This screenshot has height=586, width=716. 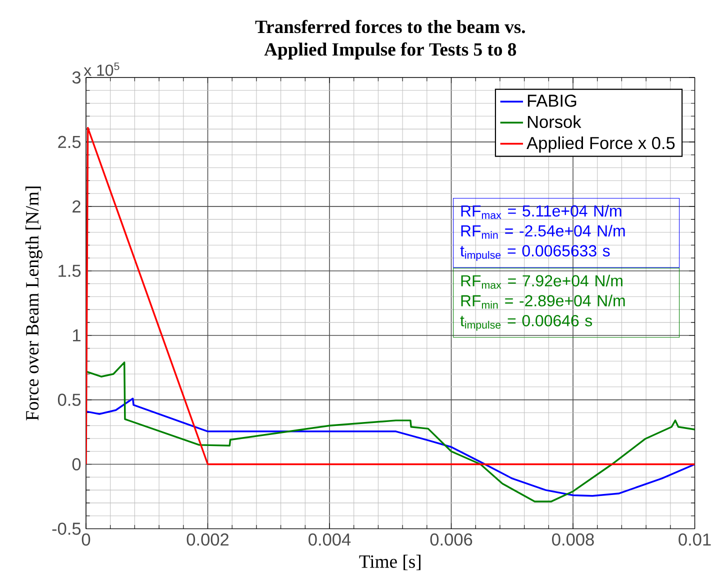 What do you see at coordinates (555, 121) in the screenshot?
I see `legend-label: Norsok` at bounding box center [555, 121].